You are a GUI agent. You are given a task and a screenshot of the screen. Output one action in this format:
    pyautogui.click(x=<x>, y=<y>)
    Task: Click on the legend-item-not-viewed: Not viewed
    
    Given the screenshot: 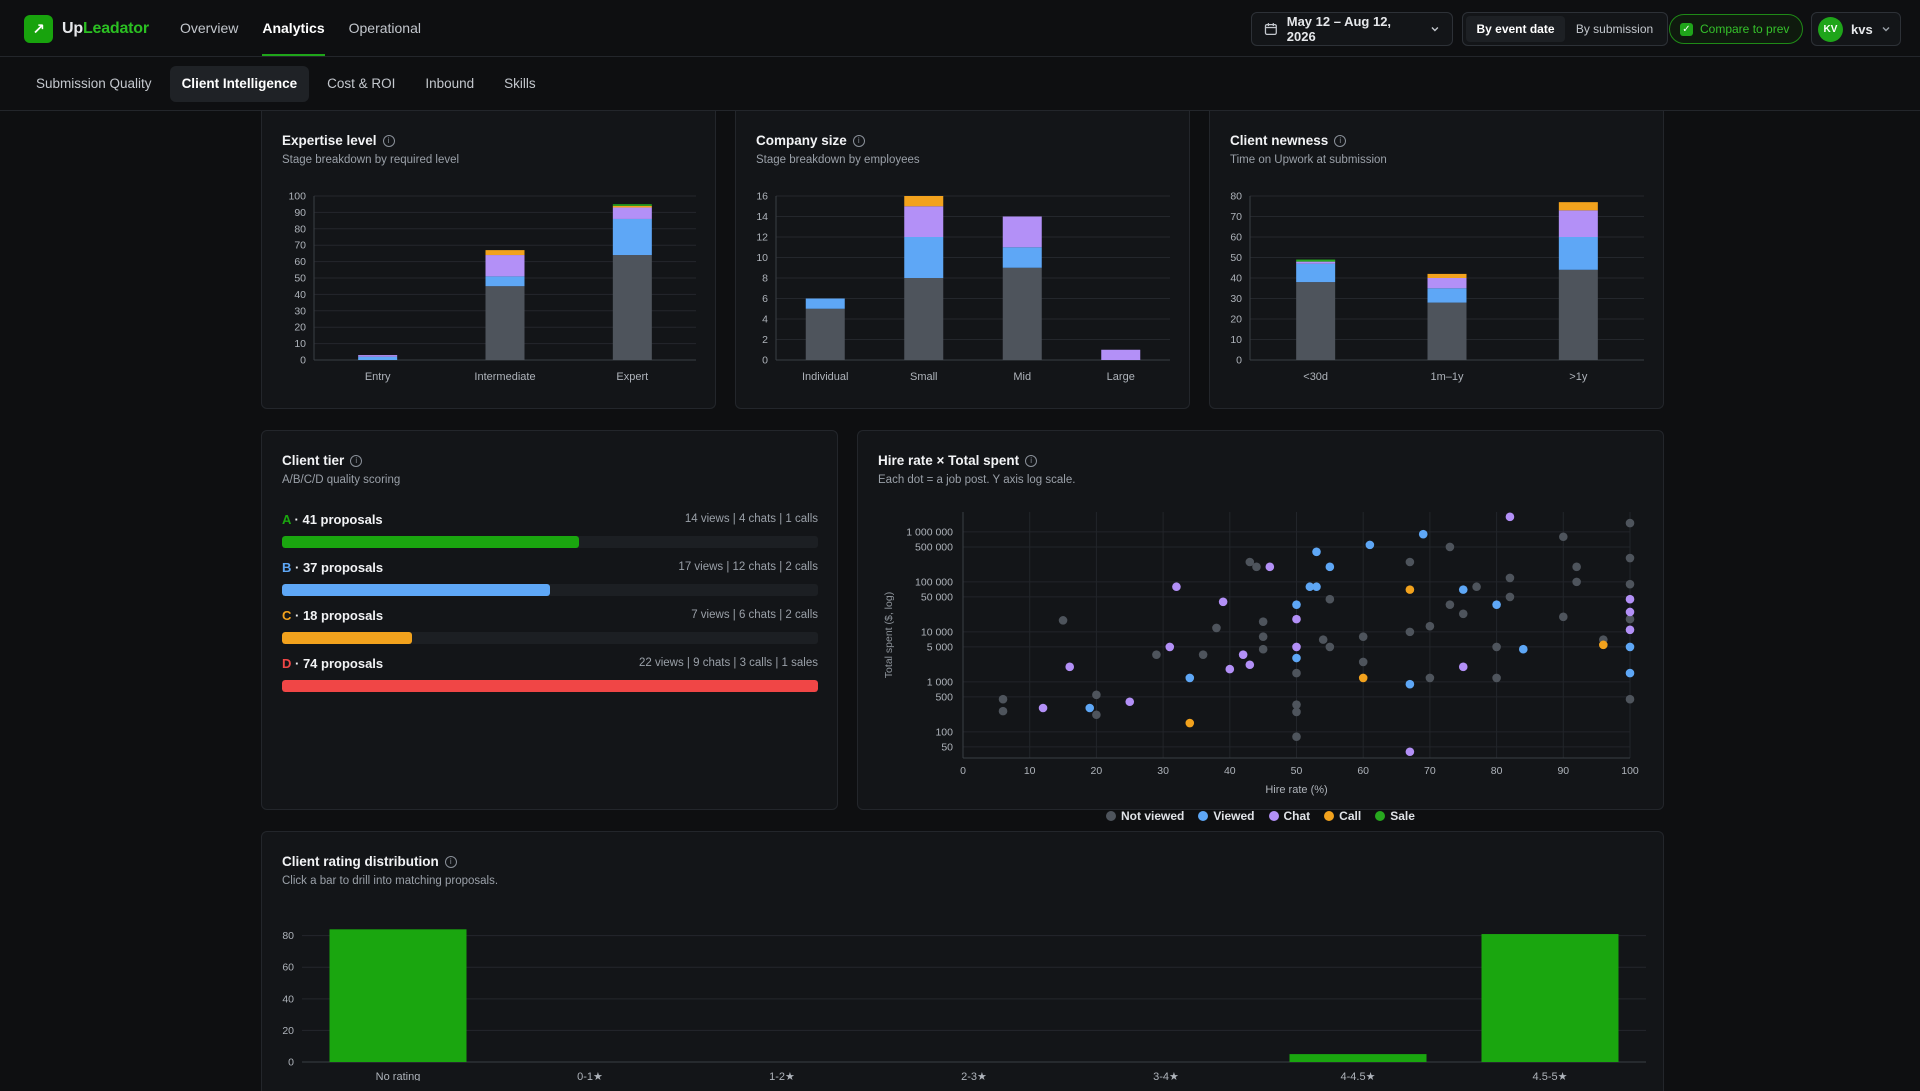 What is the action you would take?
    pyautogui.click(x=1145, y=816)
    